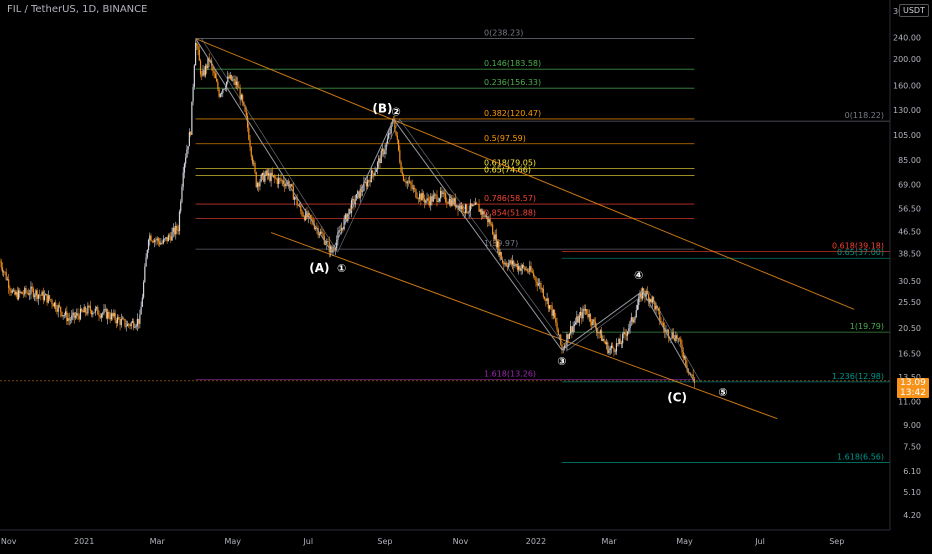 This screenshot has height=554, width=932. What do you see at coordinates (536, 541) in the screenshot?
I see `x-tick-label: 2022` at bounding box center [536, 541].